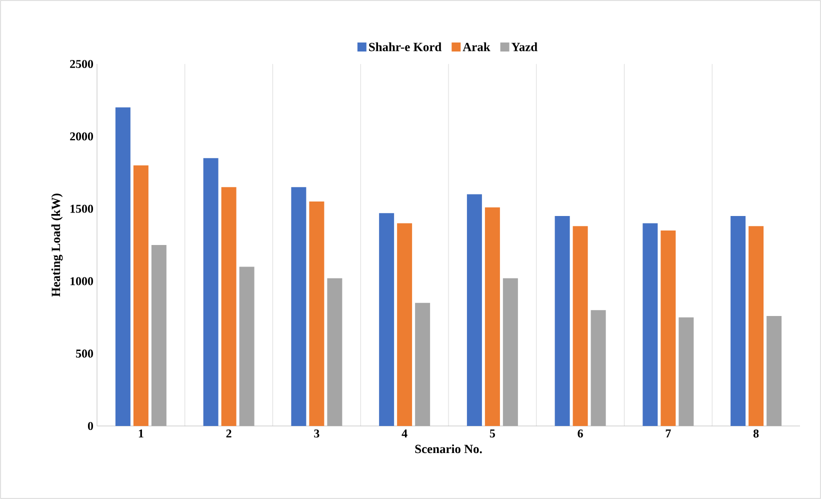  I want to click on y-tick-label: 500, so click(85, 354).